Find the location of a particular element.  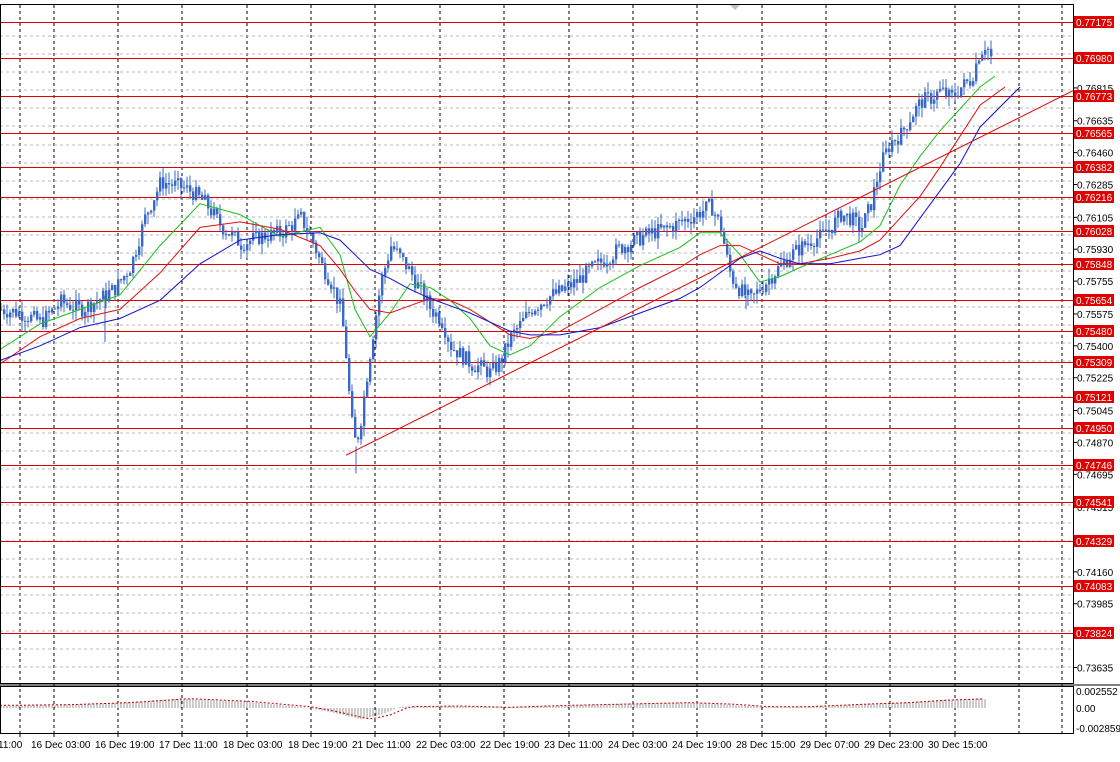

price-tick-label: 0.74515 is located at coordinates (1095, 508).